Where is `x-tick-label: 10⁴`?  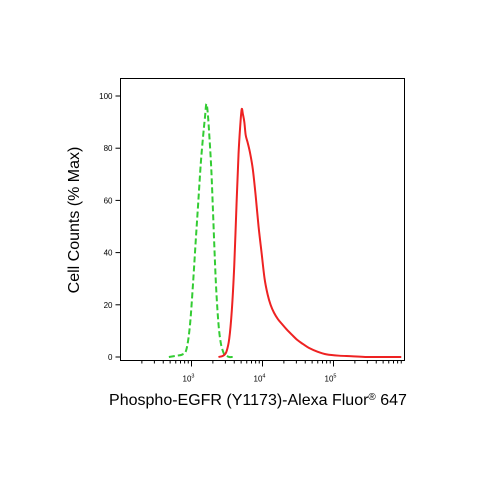 x-tick-label: 10⁴ is located at coordinates (260, 379).